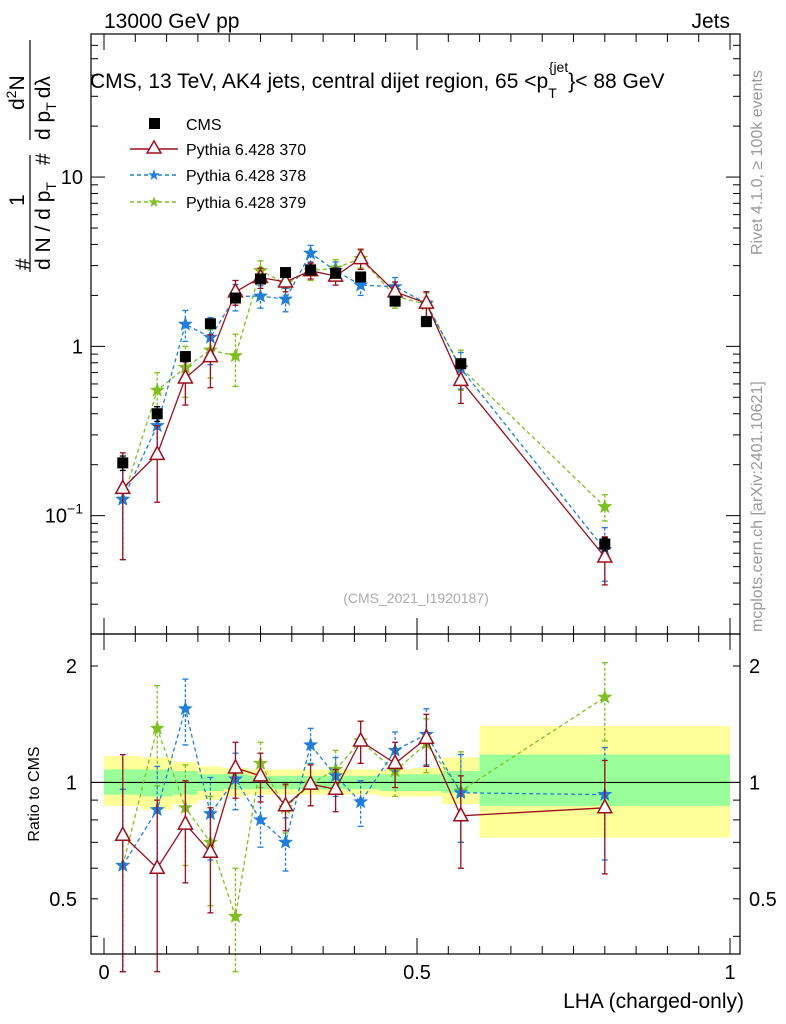 This screenshot has height=1024, width=786. Describe the element at coordinates (63, 900) in the screenshot. I see `ratio-y-tick-label: 0.5` at that location.